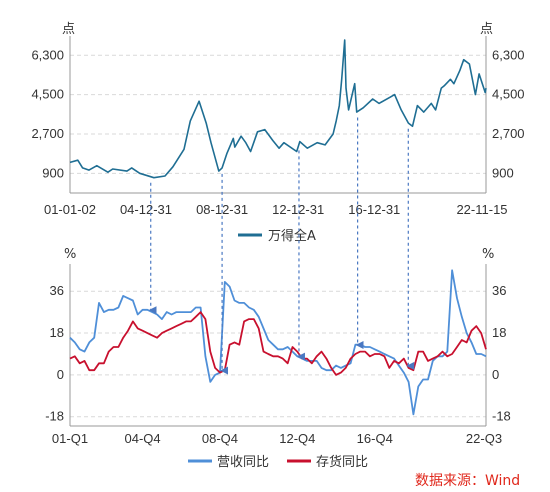 The width and height of the screenshot is (550, 492). Describe the element at coordinates (481, 209) in the screenshot. I see `top-x-tick-label: 22-11-15` at that location.